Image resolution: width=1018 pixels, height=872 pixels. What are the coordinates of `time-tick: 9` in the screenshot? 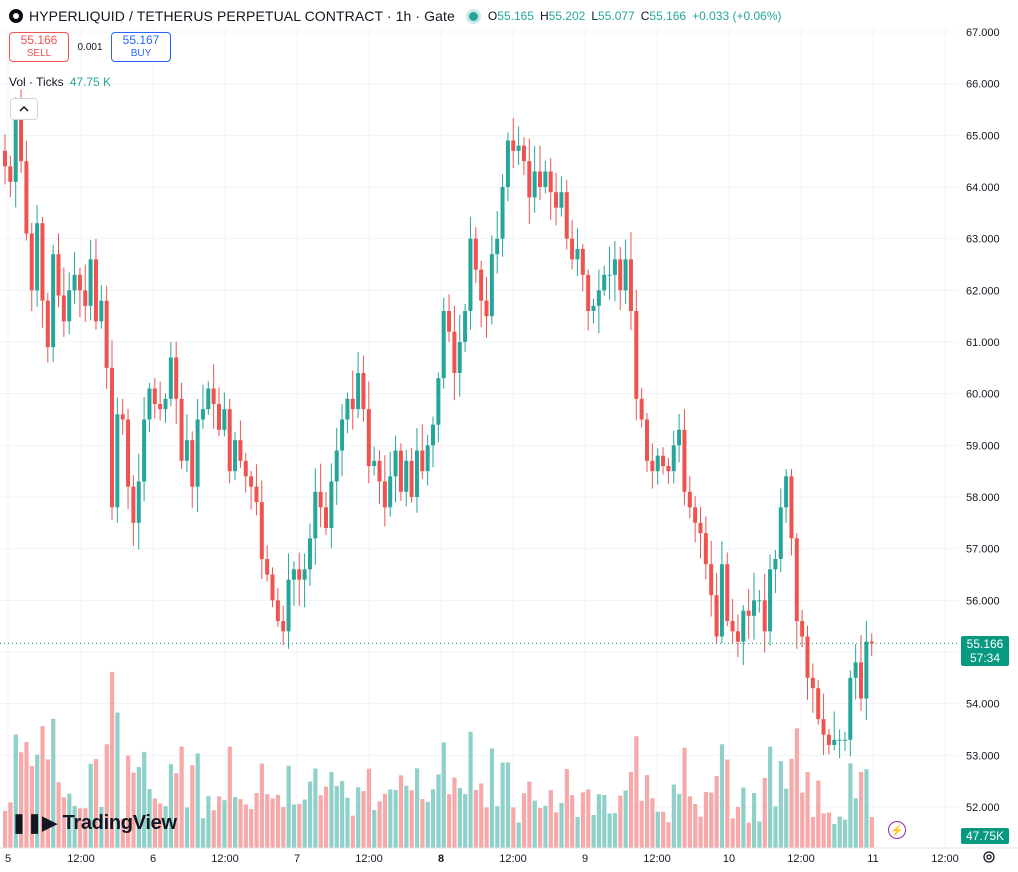 It's located at (585, 859).